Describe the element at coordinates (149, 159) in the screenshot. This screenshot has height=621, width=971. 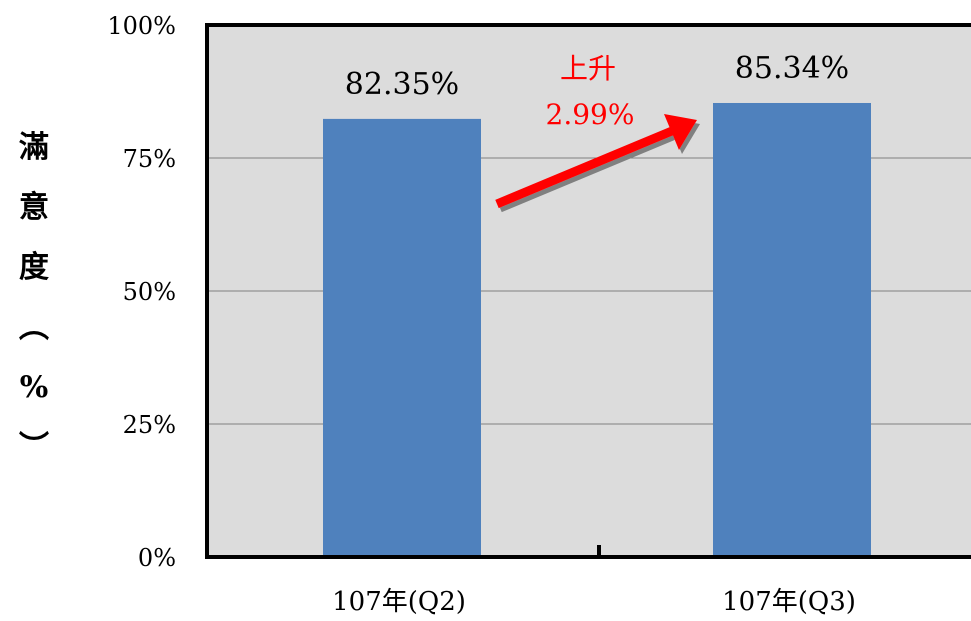
I see `y-tick-label: 75%` at that location.